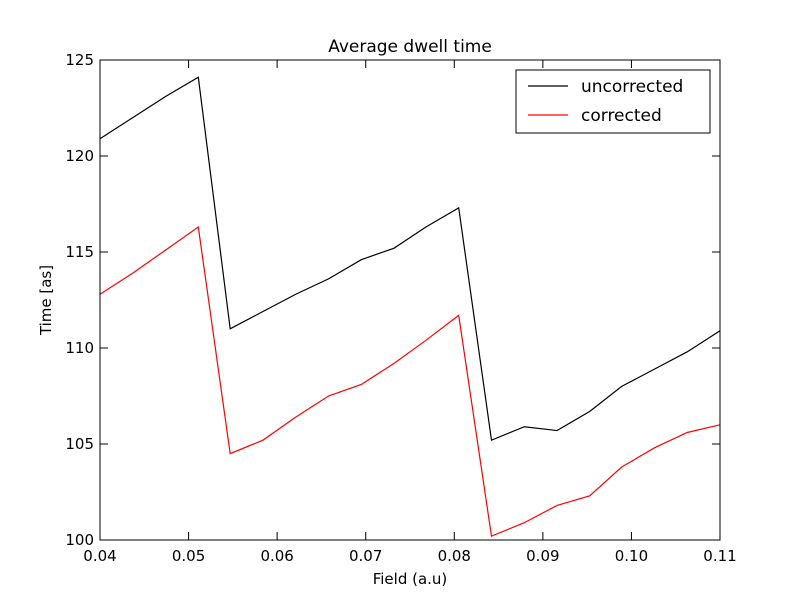  What do you see at coordinates (79, 348) in the screenshot?
I see `y-tick-label: 110` at bounding box center [79, 348].